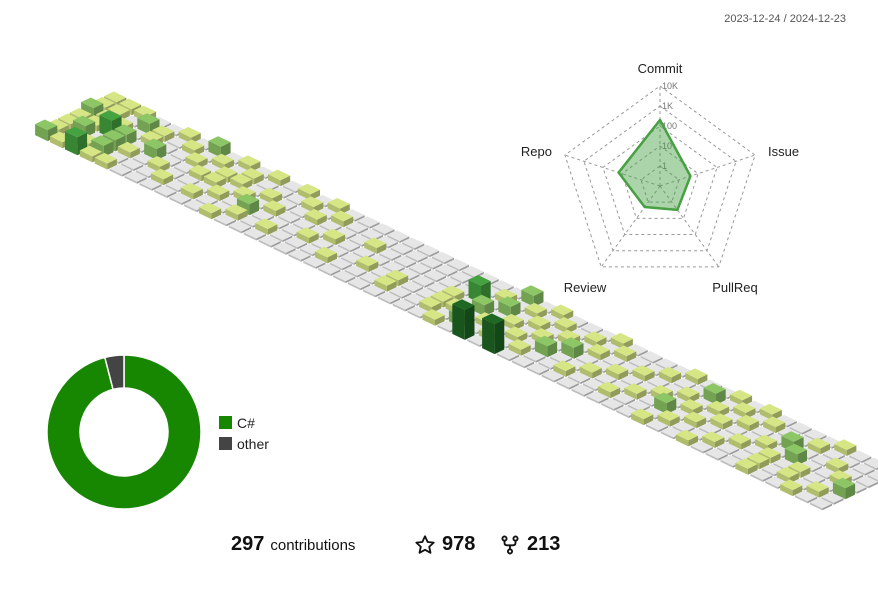 Image resolution: width=878 pixels, height=590 pixels. Describe the element at coordinates (783, 151) in the screenshot. I see `radar-axis-label-issue: Issue` at that location.